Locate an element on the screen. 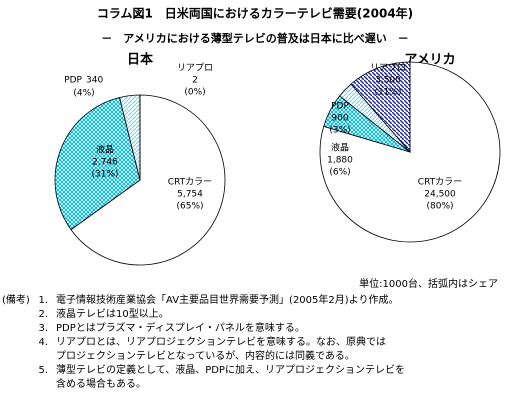  slice-share: (65%) is located at coordinates (189, 207).